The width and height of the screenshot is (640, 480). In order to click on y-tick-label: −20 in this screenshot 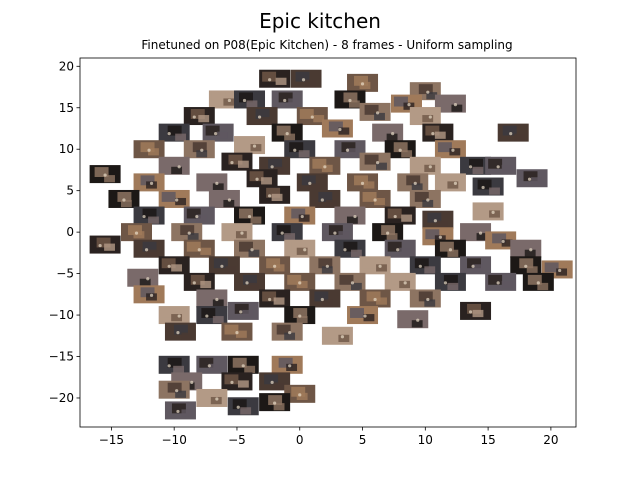, I will do `click(61, 398)`.